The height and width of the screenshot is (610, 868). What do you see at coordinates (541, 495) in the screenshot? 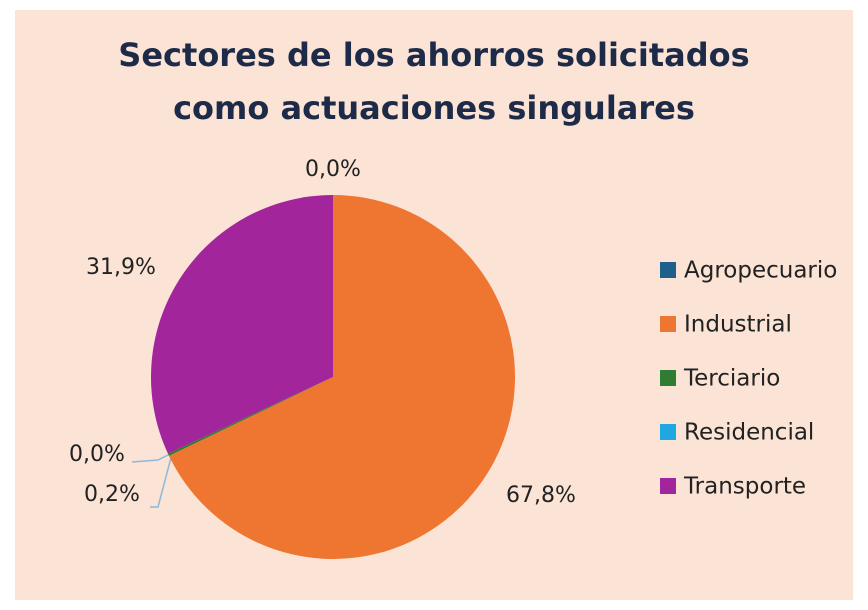
I see `data-label: 67,8%` at bounding box center [541, 495].